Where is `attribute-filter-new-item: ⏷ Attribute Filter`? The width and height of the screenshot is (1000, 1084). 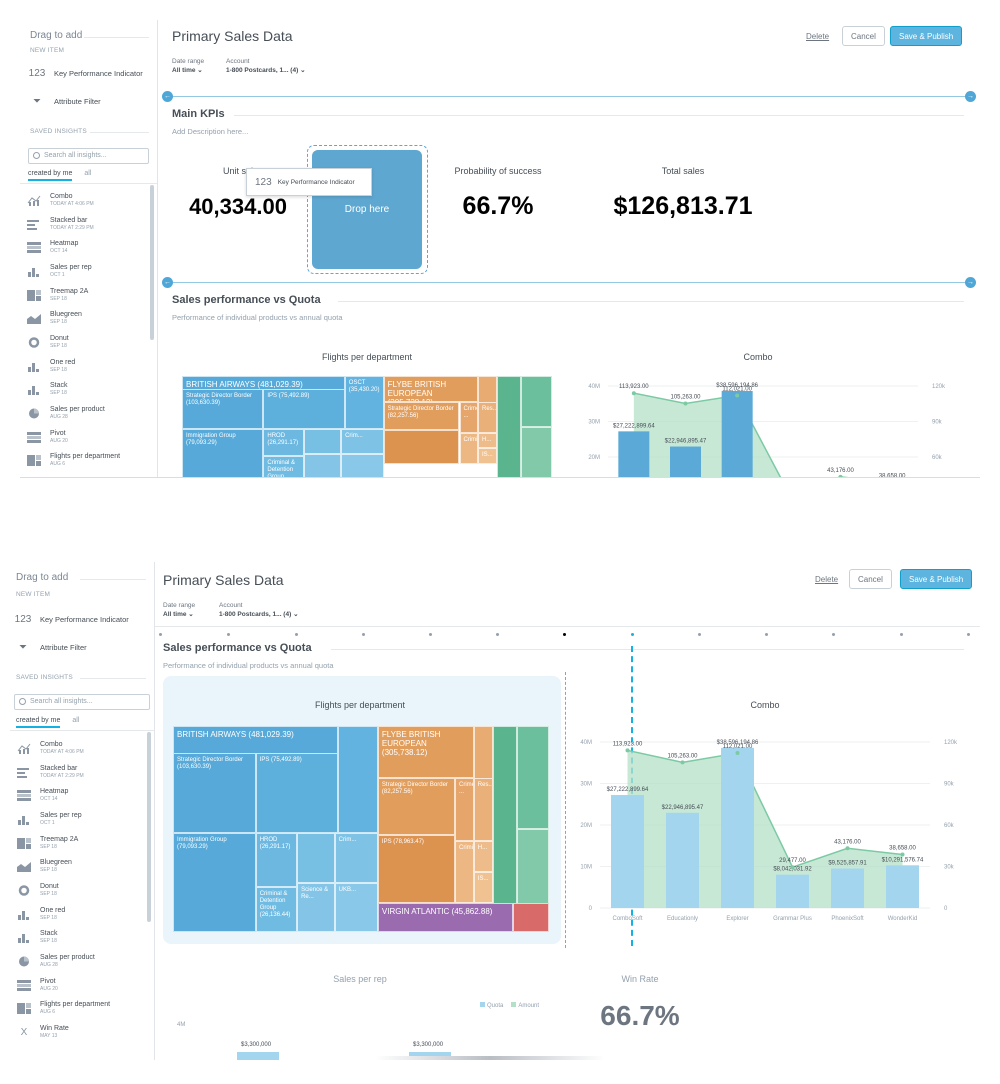
attribute-filter-new-item: ⏷ Attribute Filter is located at coordinates (50, 647).